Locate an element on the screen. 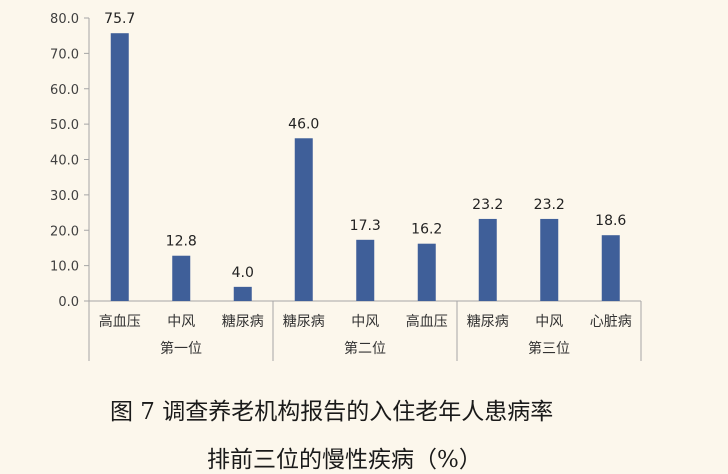 The image size is (728, 474). data-label: 46.0 is located at coordinates (303, 124).